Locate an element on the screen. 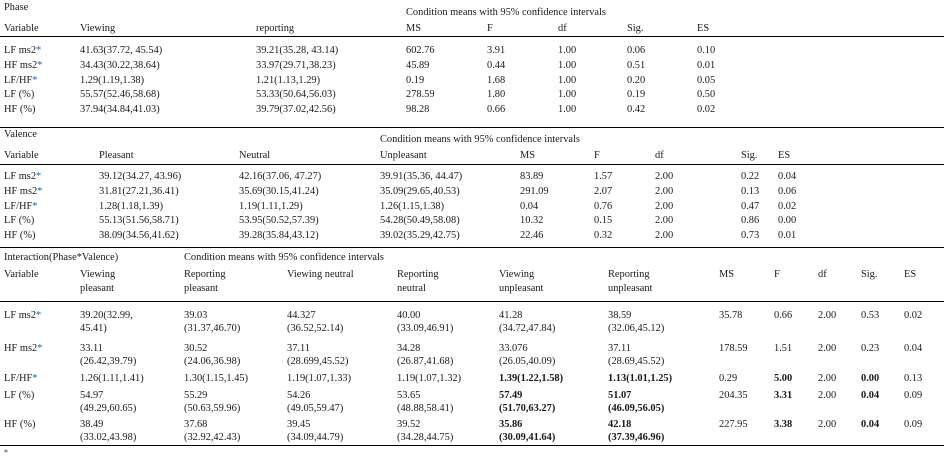 The height and width of the screenshot is (459, 944). table-cell: 0.53 is located at coordinates (870, 315).